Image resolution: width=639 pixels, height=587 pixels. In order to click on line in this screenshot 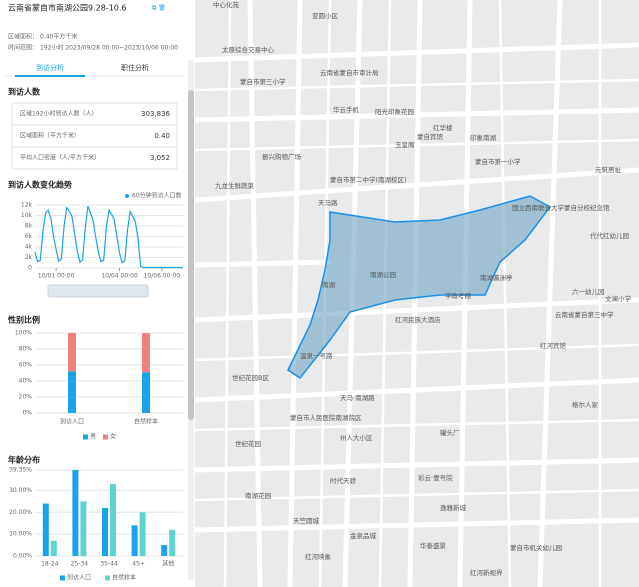, I will do `click(108, 237)`.